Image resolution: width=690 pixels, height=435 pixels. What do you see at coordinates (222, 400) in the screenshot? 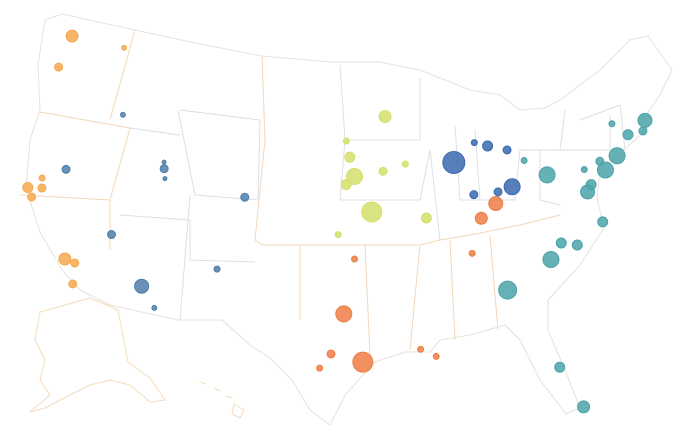
I see `hawaii` at bounding box center [222, 400].